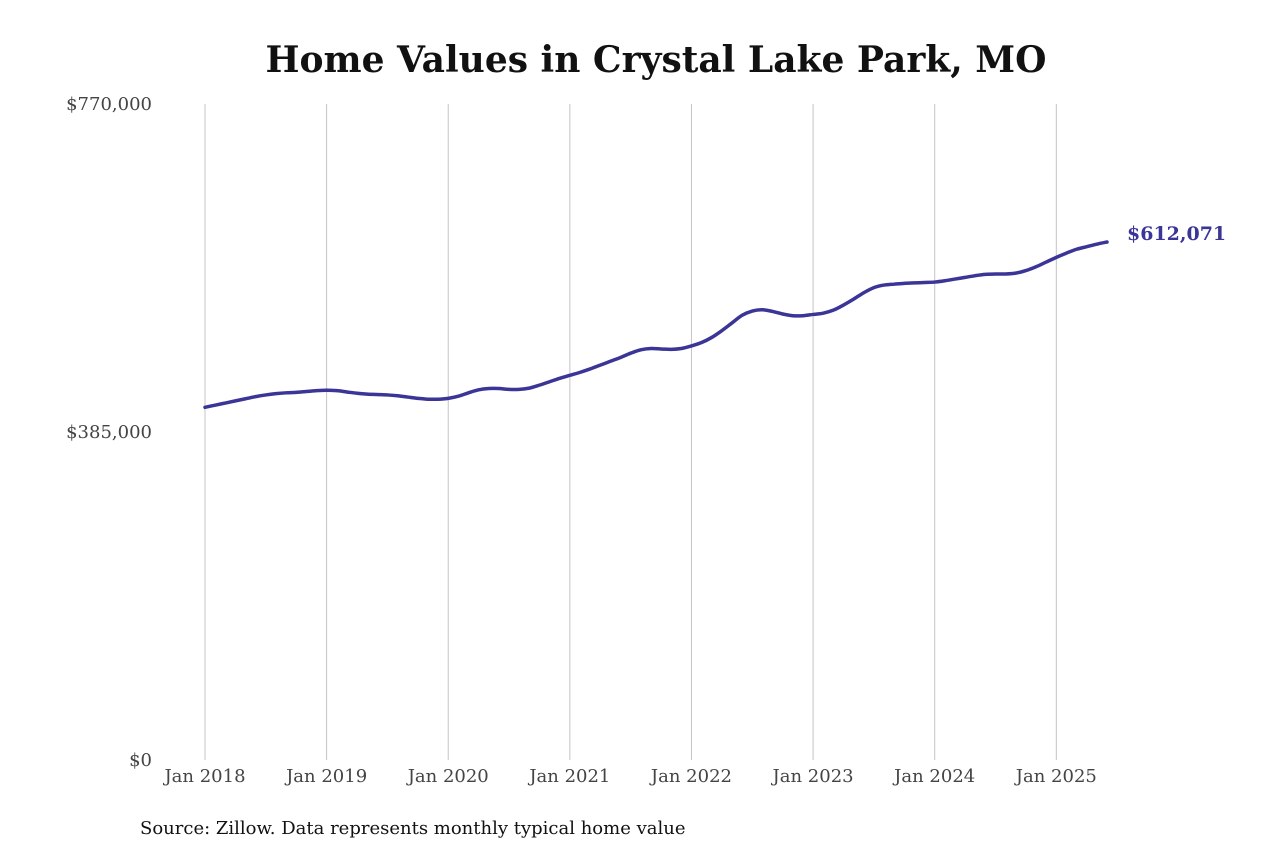 The width and height of the screenshot is (1280, 857). What do you see at coordinates (325, 776) in the screenshot?
I see `x-tick-label: Jan 2019` at bounding box center [325, 776].